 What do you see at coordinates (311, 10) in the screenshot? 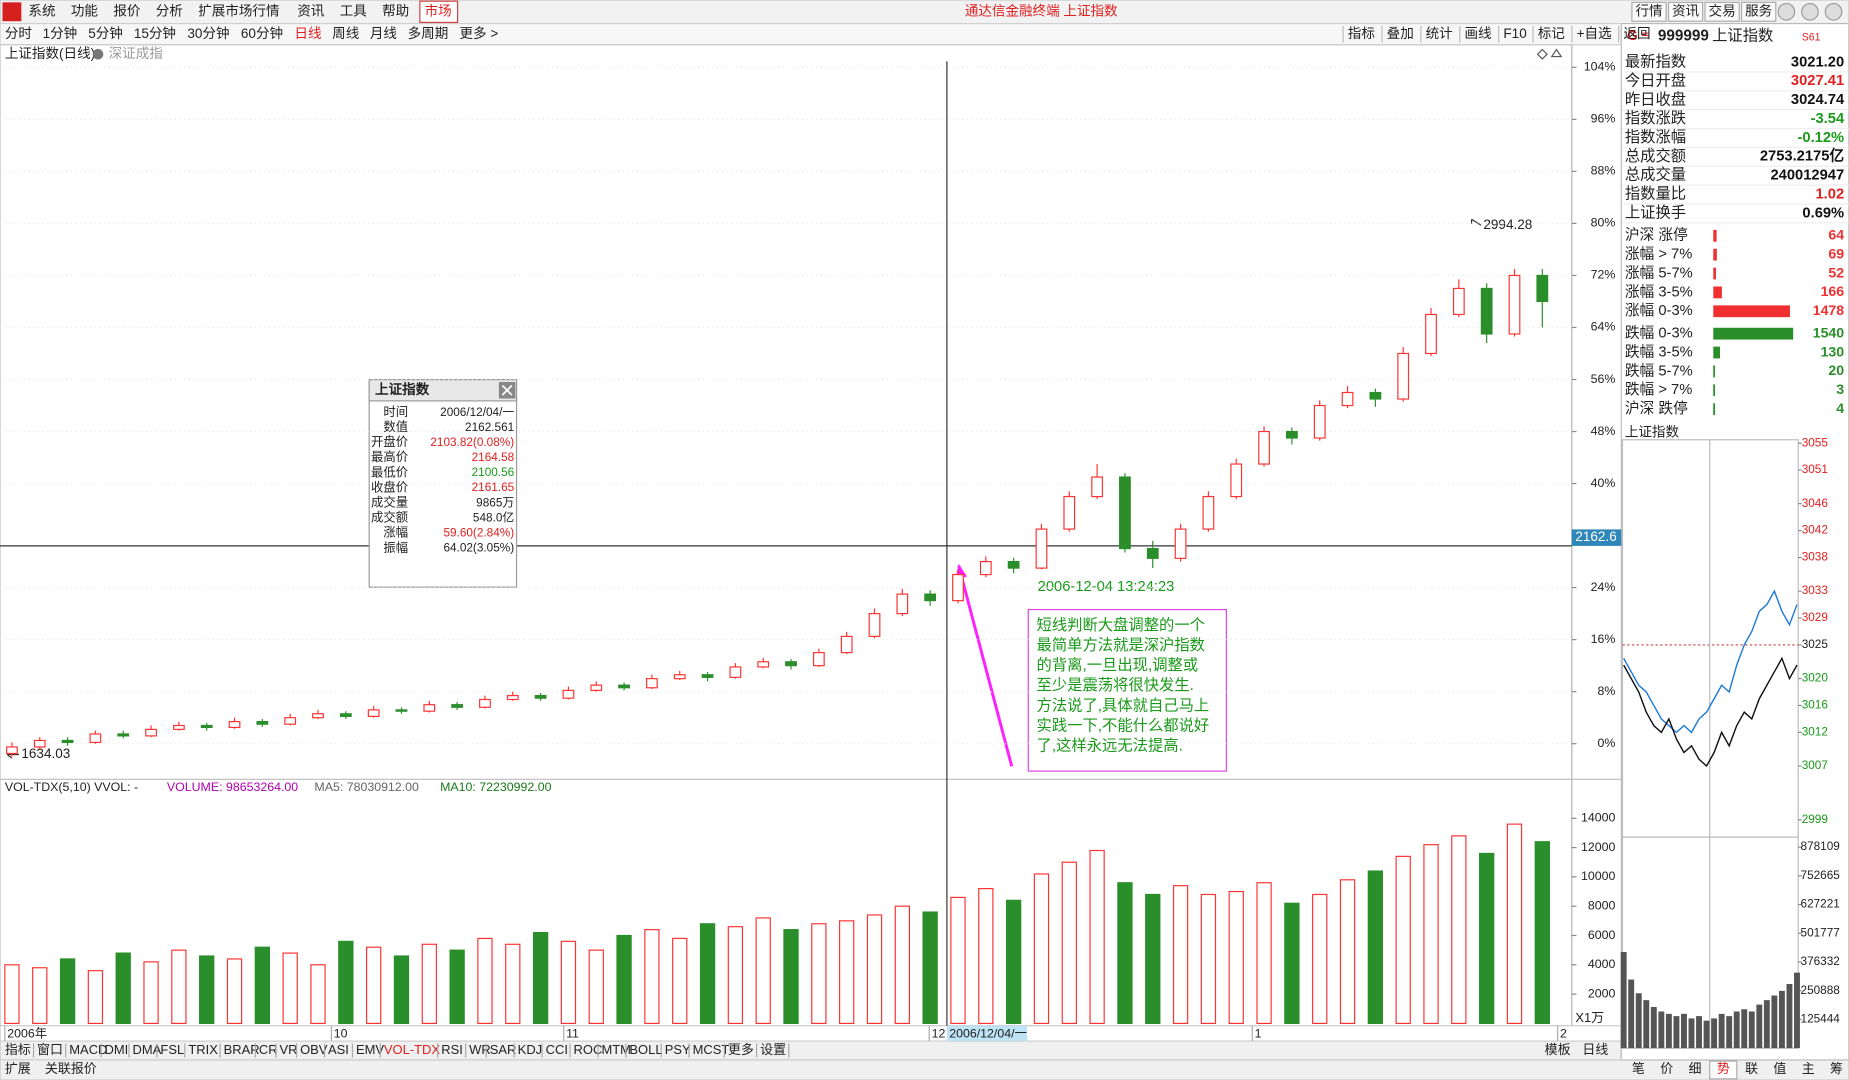
I see `menu-item: 资讯` at bounding box center [311, 10].